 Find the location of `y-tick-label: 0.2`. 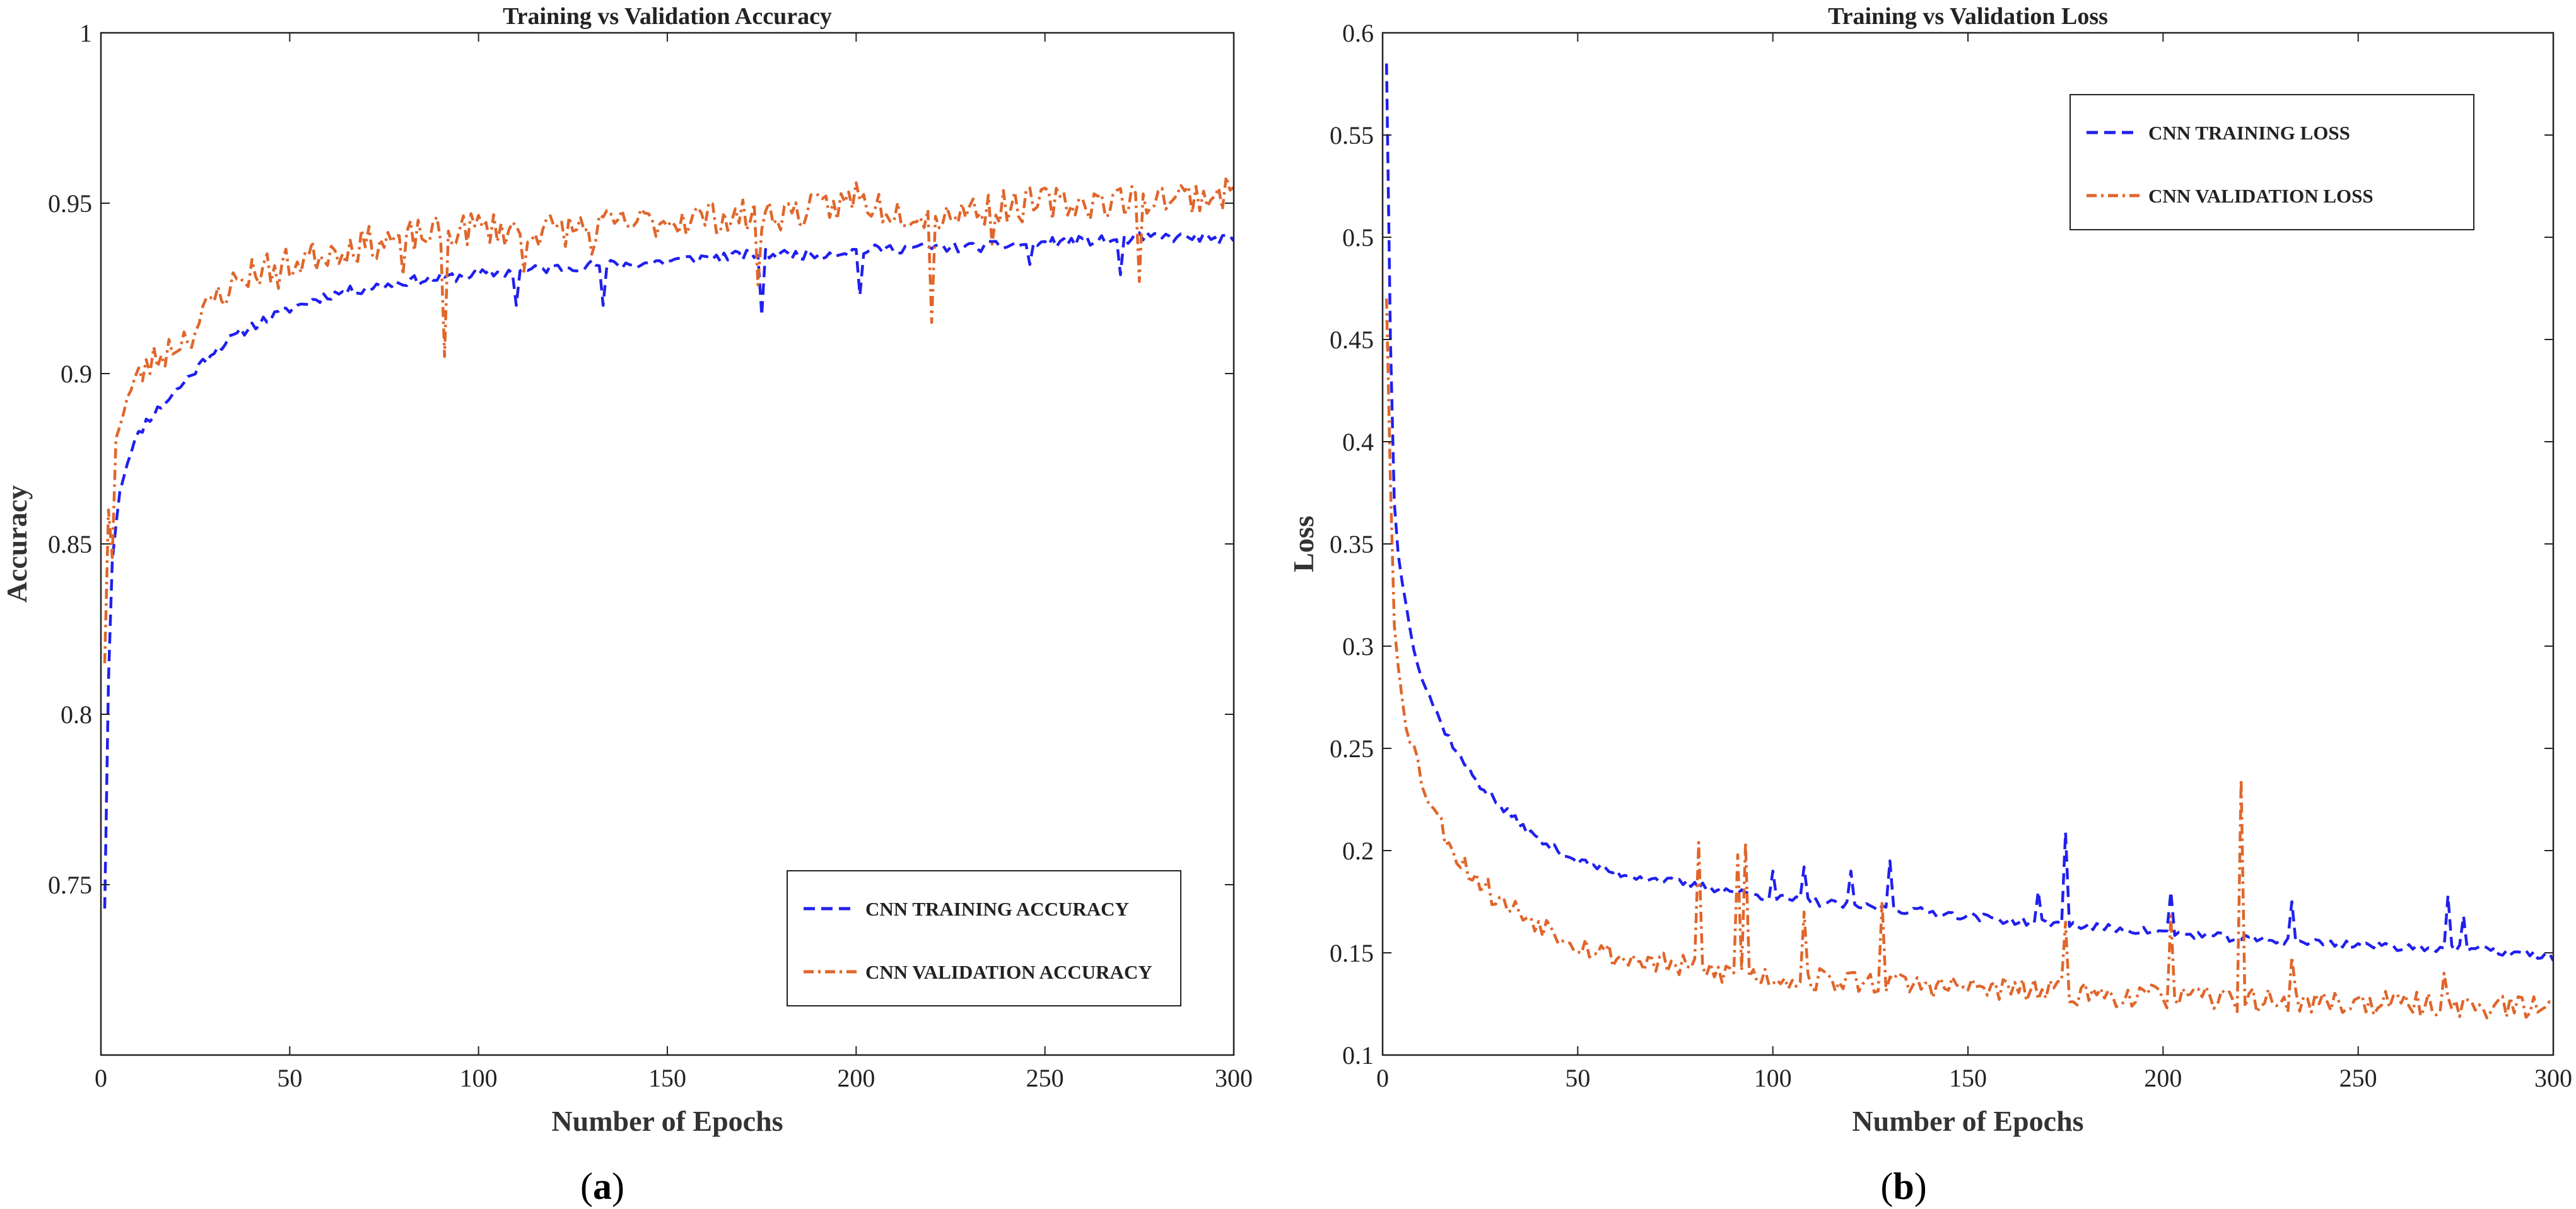

y-tick-label: 0.2 is located at coordinates (1358, 851).